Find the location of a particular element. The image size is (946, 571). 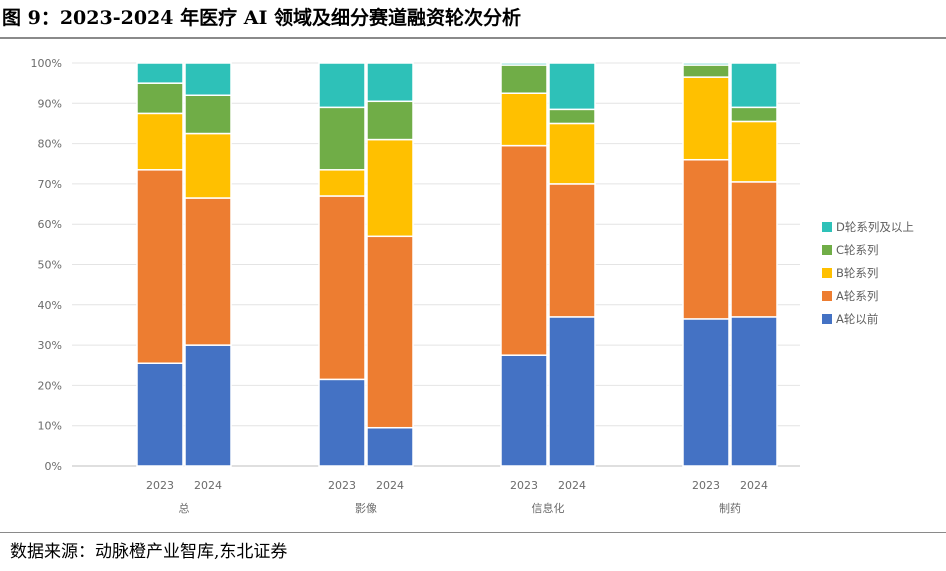

y-tick-label: 0% is located at coordinates (53, 466).